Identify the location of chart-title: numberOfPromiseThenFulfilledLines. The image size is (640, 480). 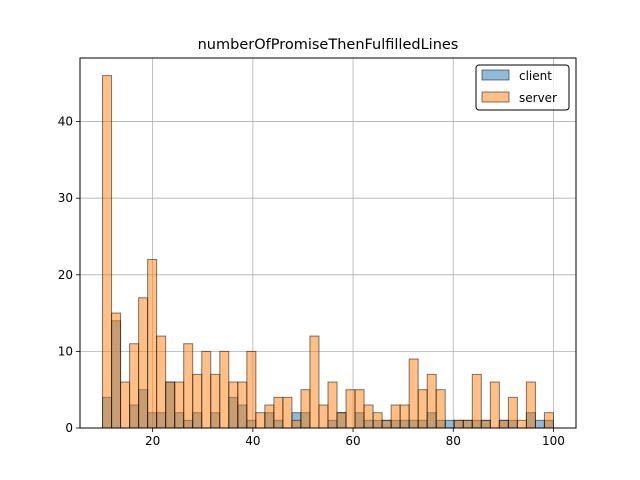
(328, 45).